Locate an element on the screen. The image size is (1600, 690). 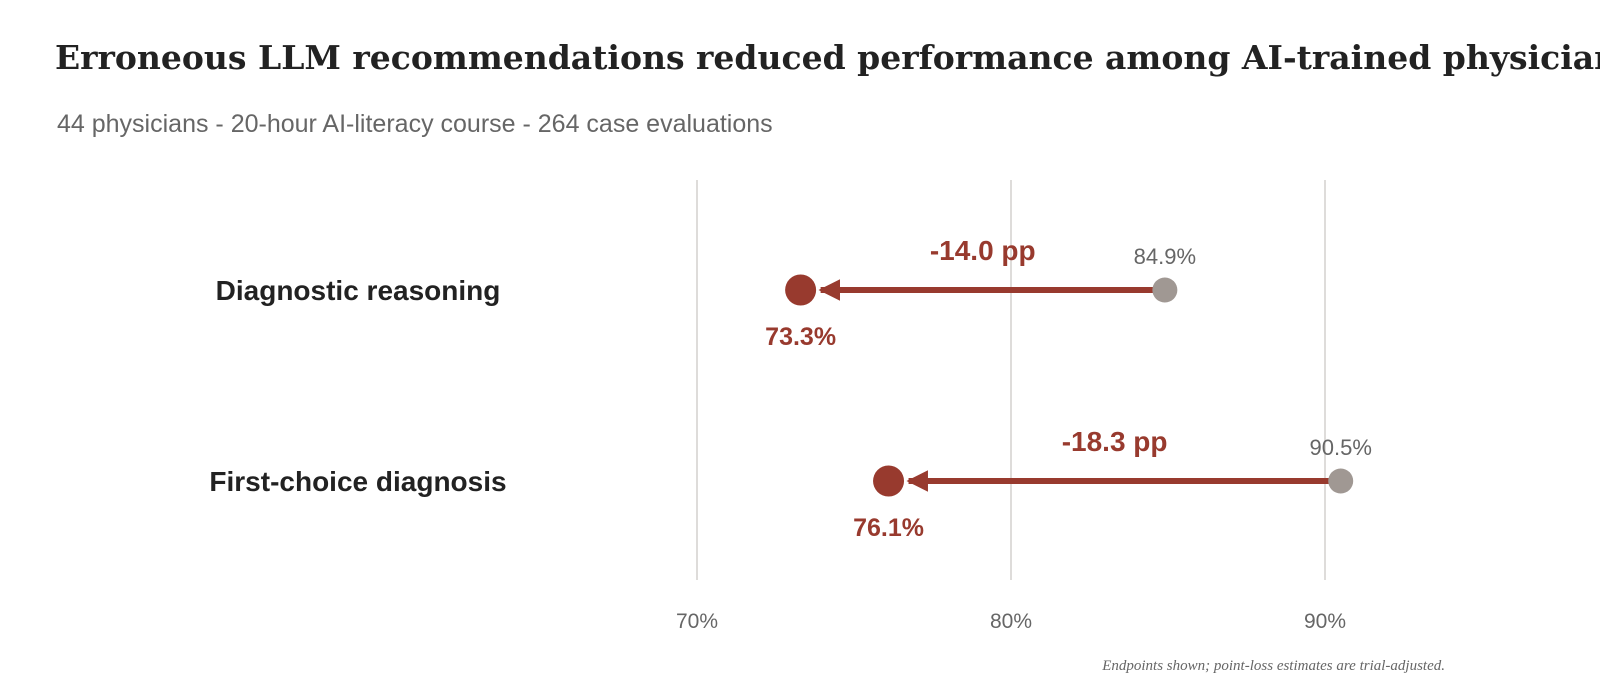
after-value-label: 73.3% is located at coordinates (800, 337).